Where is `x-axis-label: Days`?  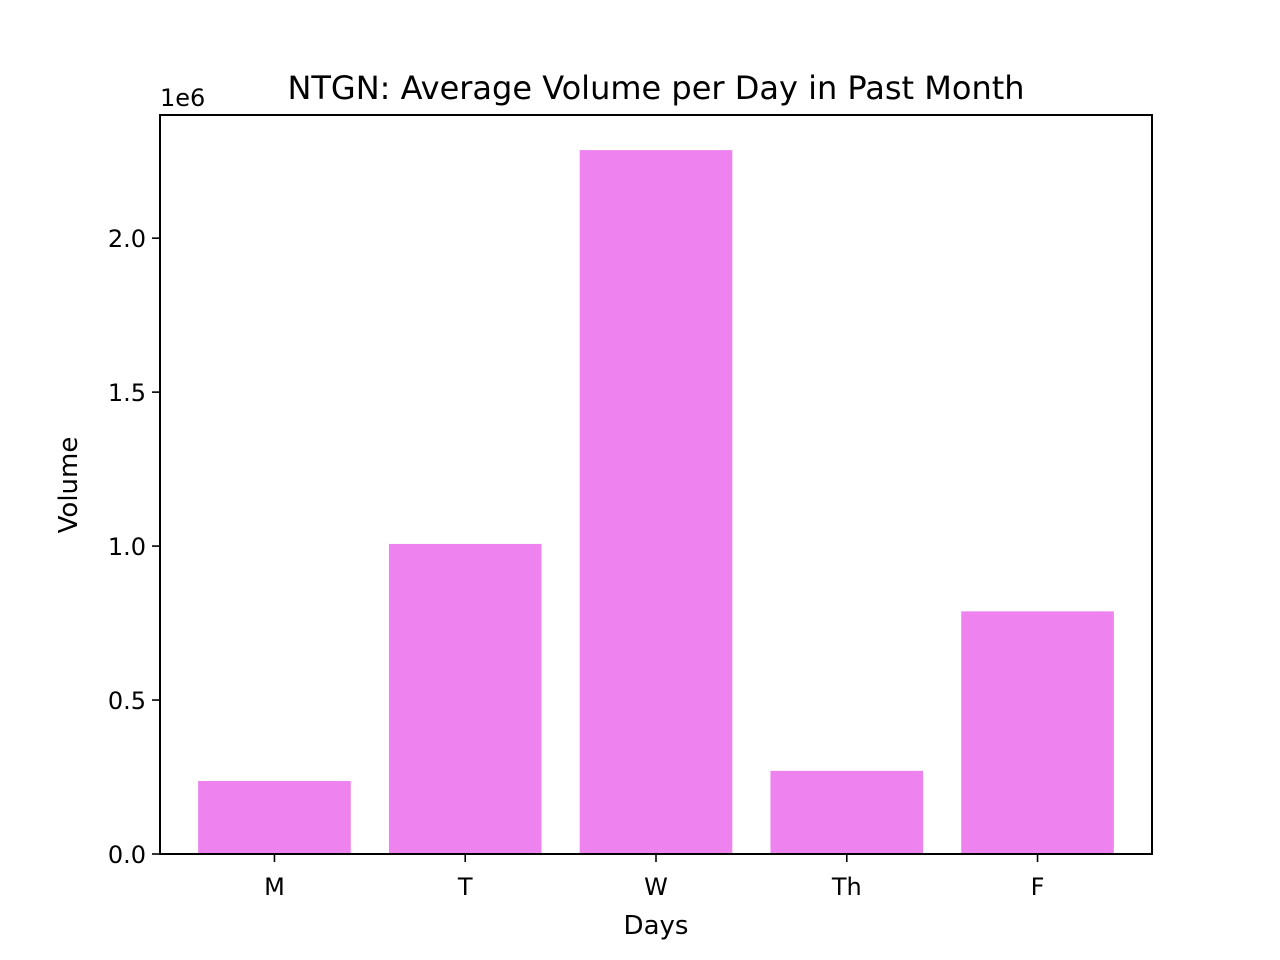 x-axis-label: Days is located at coordinates (656, 926).